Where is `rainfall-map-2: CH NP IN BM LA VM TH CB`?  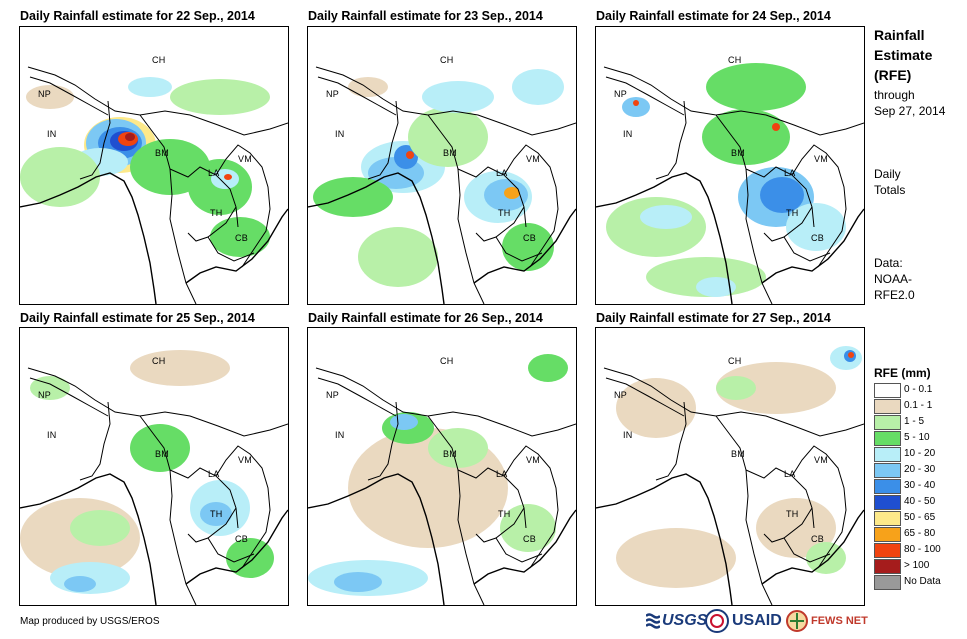 rainfall-map-2: CH NP IN BM LA VM TH CB is located at coordinates (442, 165).